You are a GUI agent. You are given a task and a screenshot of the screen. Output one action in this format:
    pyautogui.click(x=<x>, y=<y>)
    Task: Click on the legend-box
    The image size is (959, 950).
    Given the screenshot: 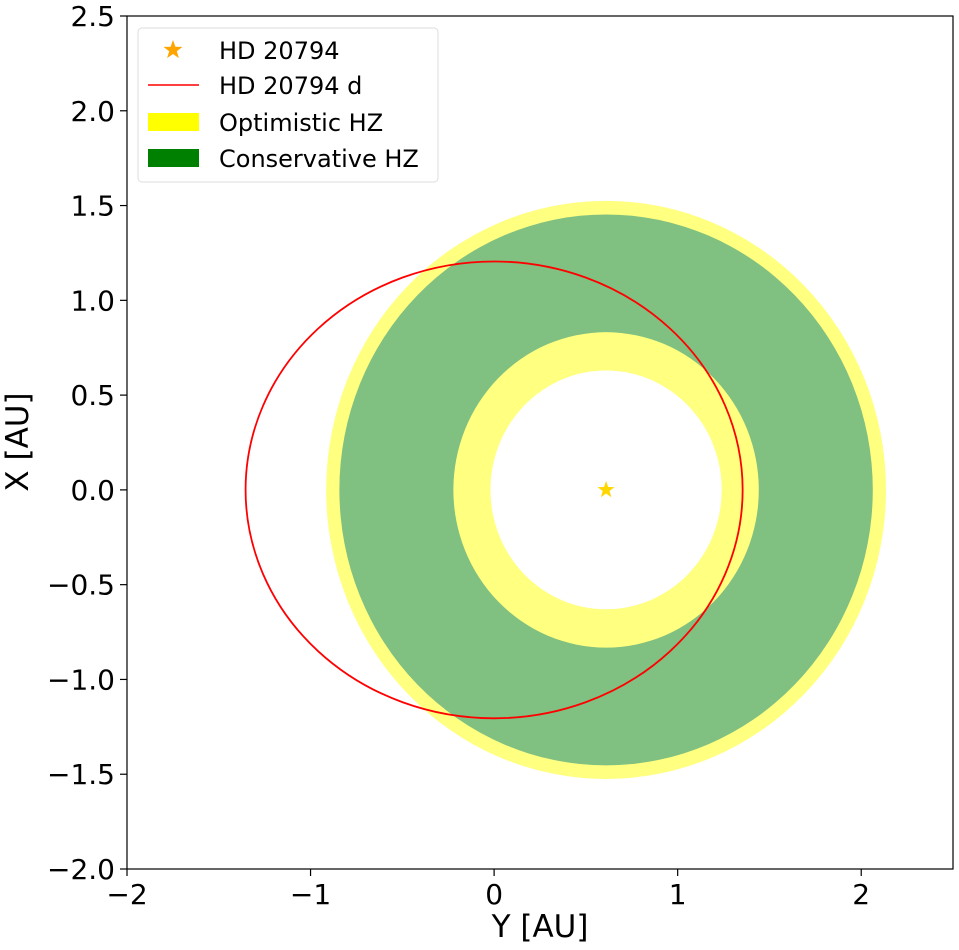 What is the action you would take?
    pyautogui.click(x=288, y=105)
    